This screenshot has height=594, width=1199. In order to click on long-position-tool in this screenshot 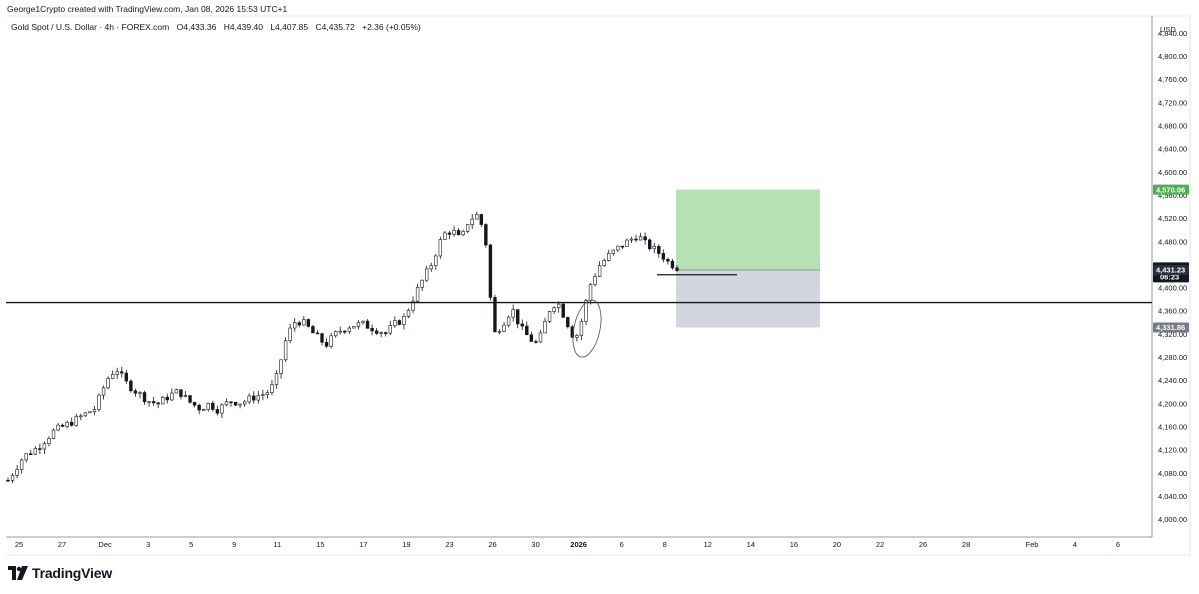, I will do `click(748, 258)`.